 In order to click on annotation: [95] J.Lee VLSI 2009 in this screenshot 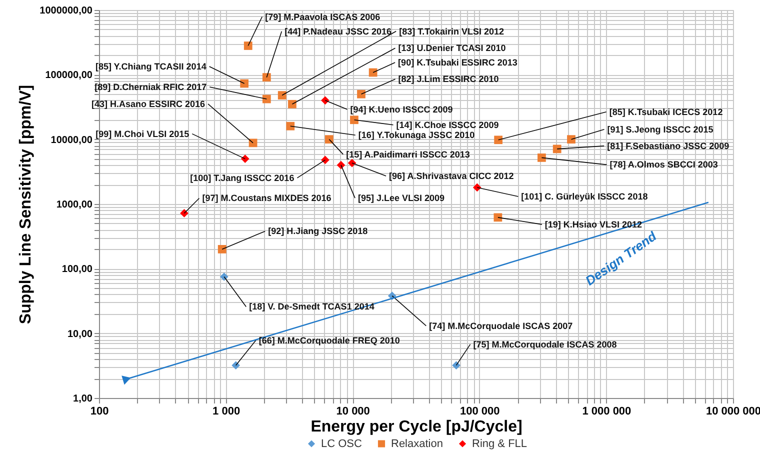, I will do `click(401, 198)`.